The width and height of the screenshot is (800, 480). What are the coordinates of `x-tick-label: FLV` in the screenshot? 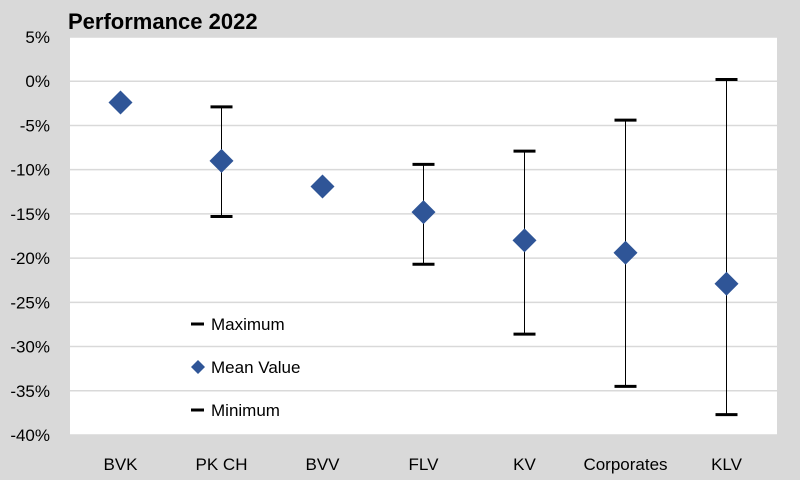 It's located at (424, 464).